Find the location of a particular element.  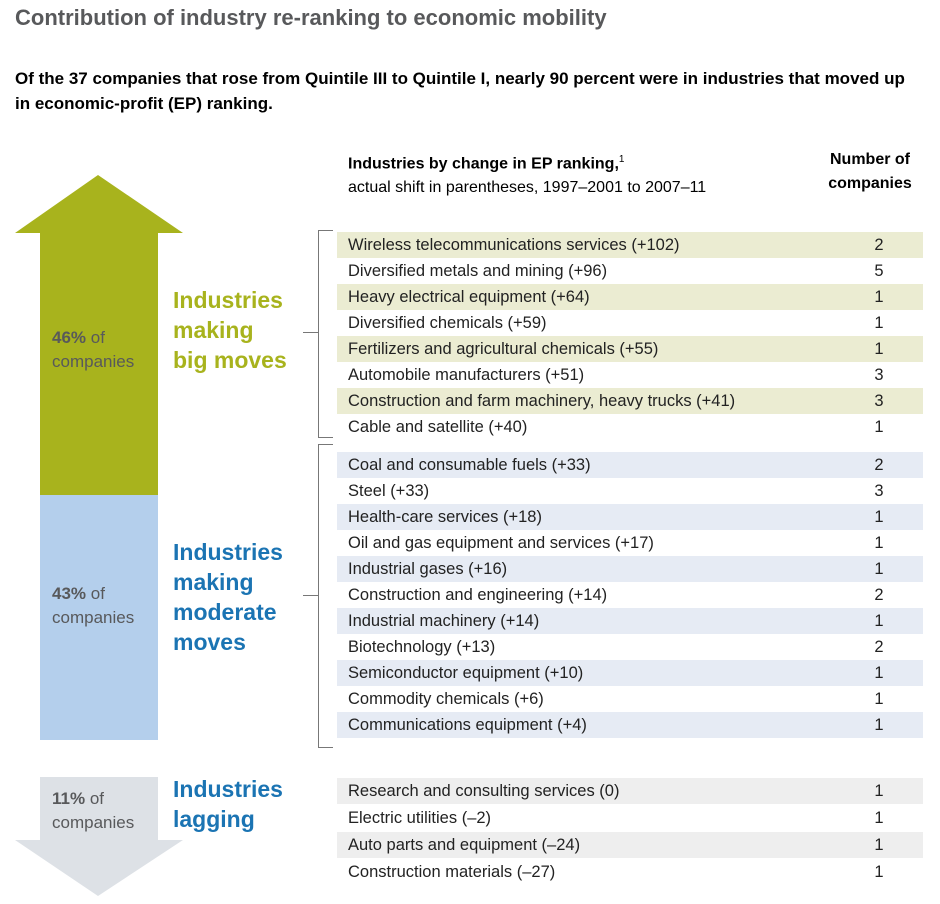

group-0-pct-label: companies is located at coordinates (93, 361).